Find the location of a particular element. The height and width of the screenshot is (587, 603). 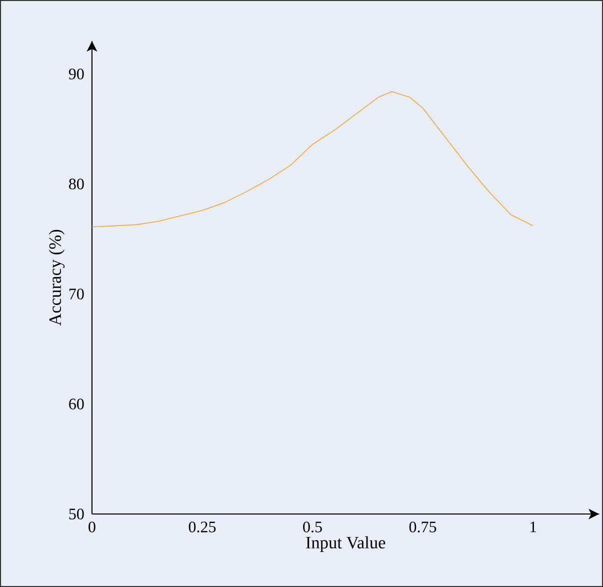

y-tick-label: 90 is located at coordinates (76, 74).